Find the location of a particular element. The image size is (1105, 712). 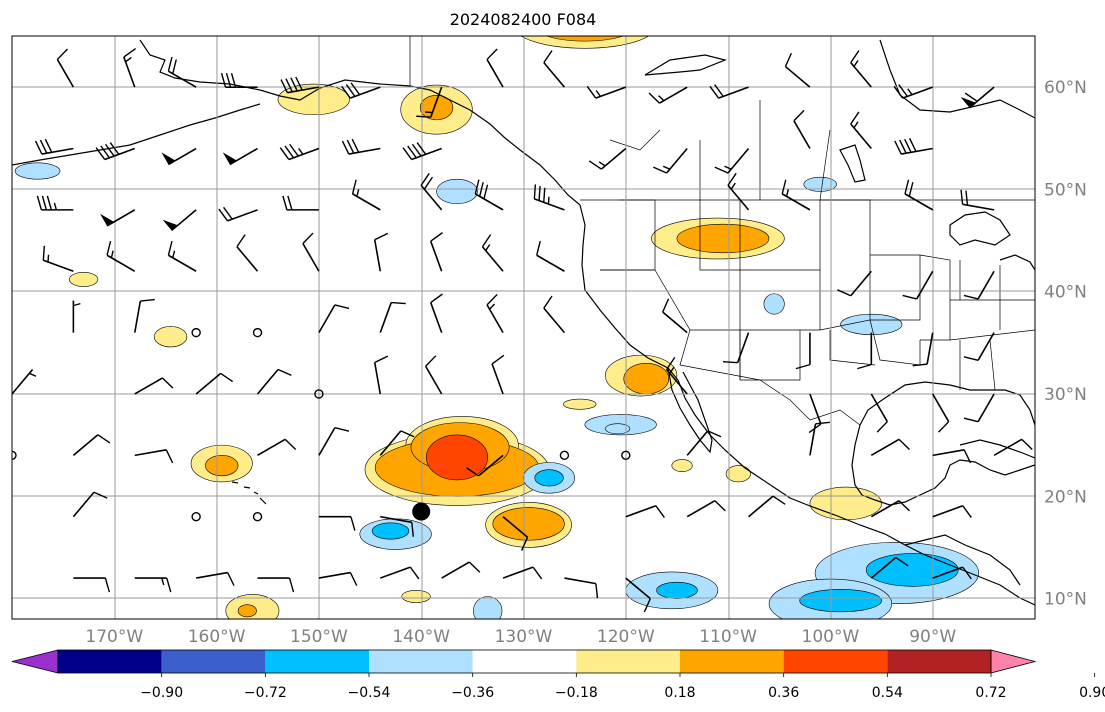

lake-winnipeg is located at coordinates (852, 163).